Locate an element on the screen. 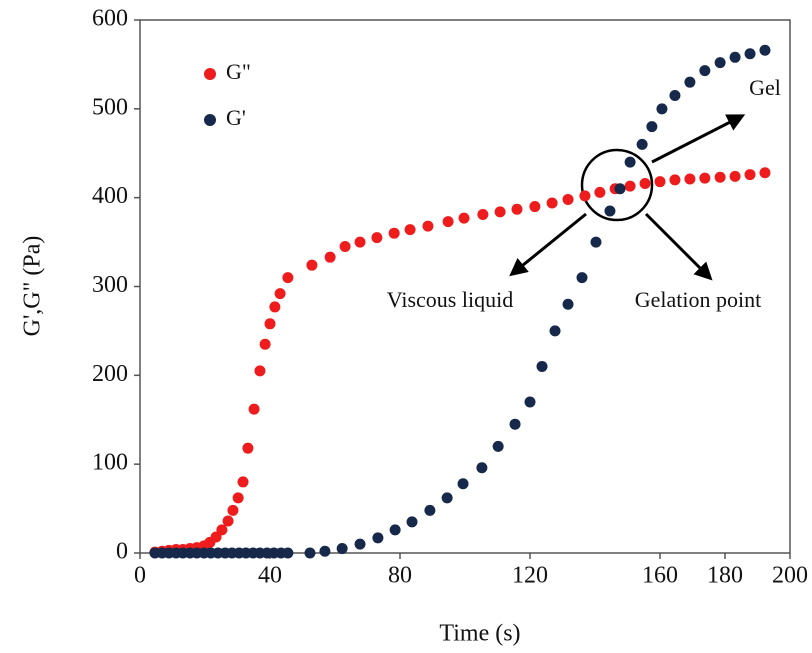 This screenshot has height=653, width=812. x-tick-label: 80 is located at coordinates (400, 576).